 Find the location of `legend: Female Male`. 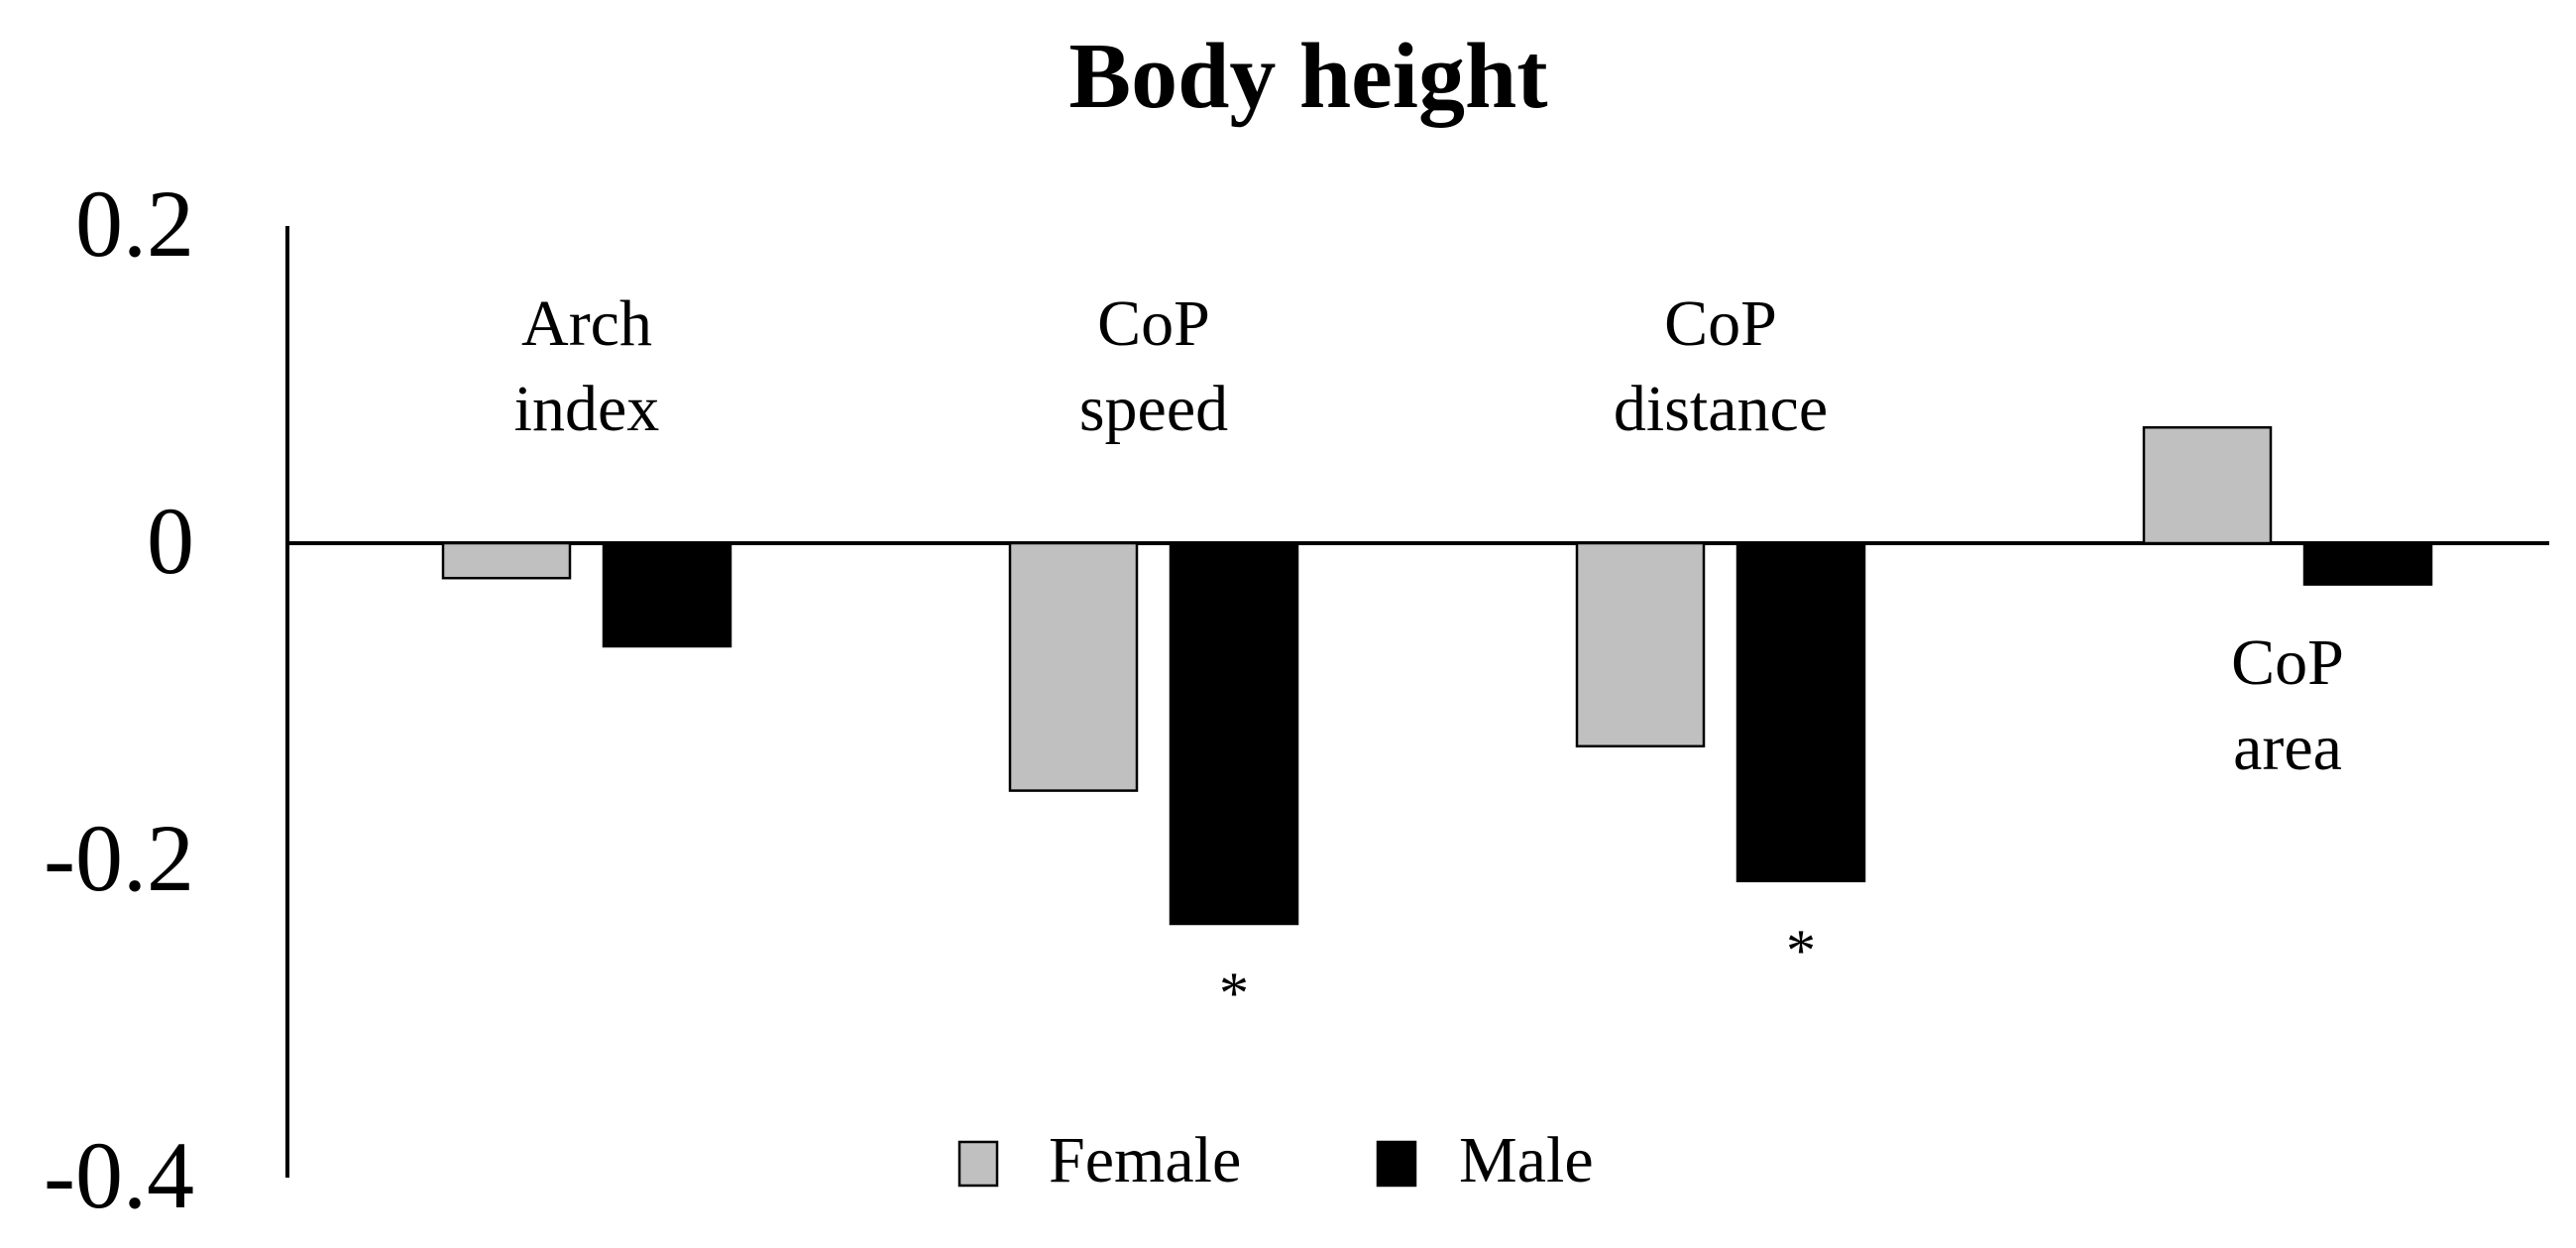

legend: Female Male is located at coordinates (1275, 1160).